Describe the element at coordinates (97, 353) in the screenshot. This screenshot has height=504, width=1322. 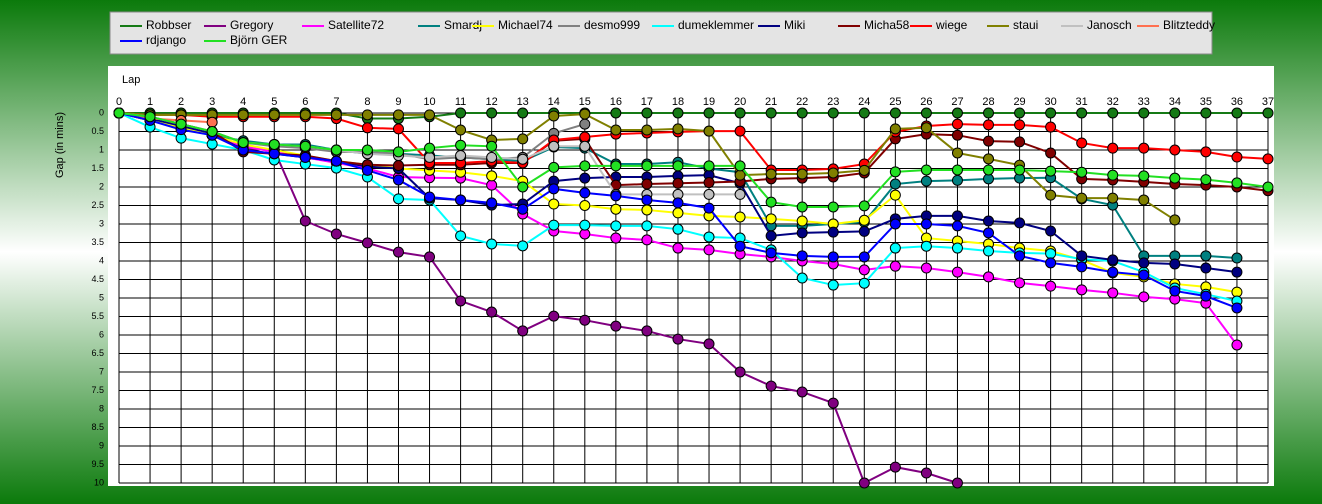
I see `y-tick-label: 6.5` at that location.